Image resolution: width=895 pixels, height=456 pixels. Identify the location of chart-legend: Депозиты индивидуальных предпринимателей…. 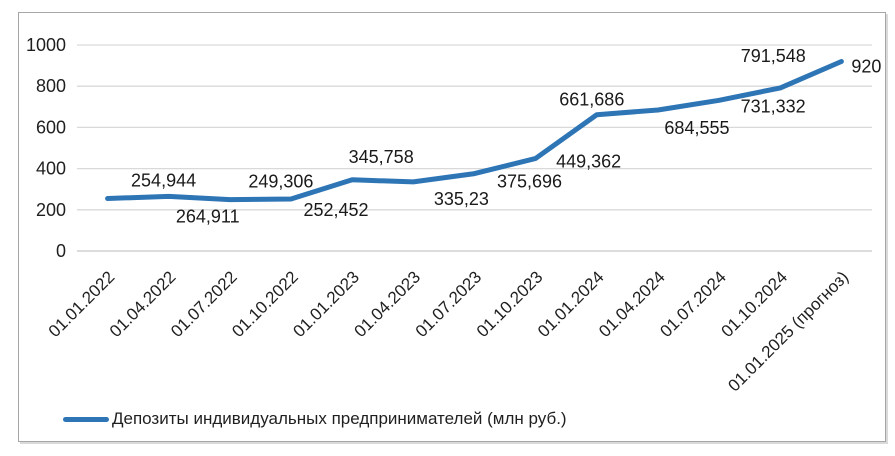
(315, 419).